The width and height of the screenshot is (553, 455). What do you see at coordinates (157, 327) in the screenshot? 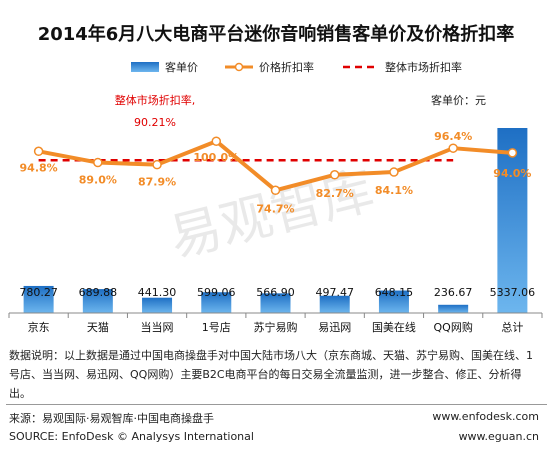
I see `x-tick-label-2: 当当网` at bounding box center [157, 327].